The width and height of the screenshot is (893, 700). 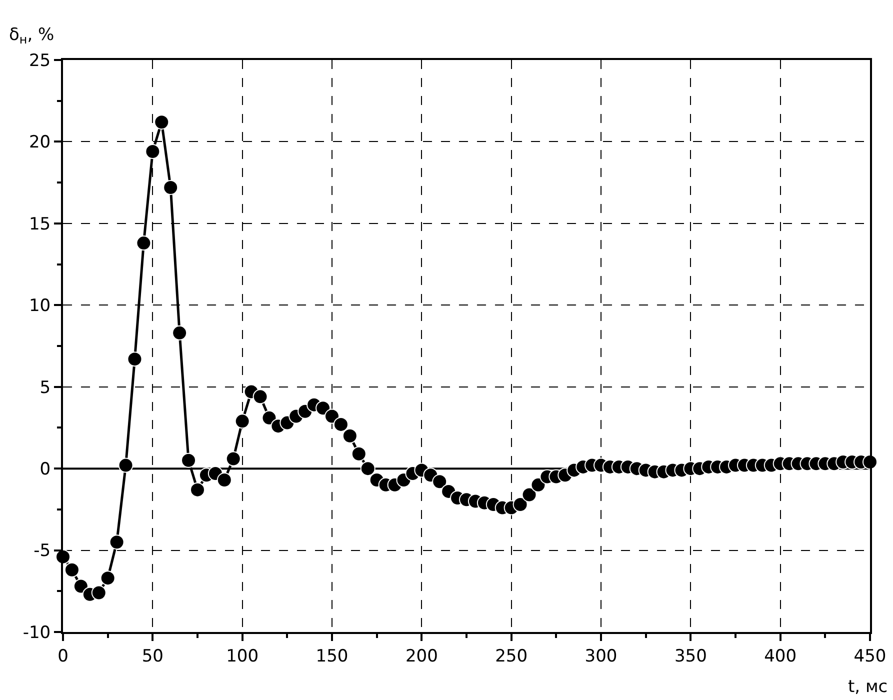 What do you see at coordinates (868, 687) in the screenshot?
I see `x-axis-title: t, мс` at bounding box center [868, 687].